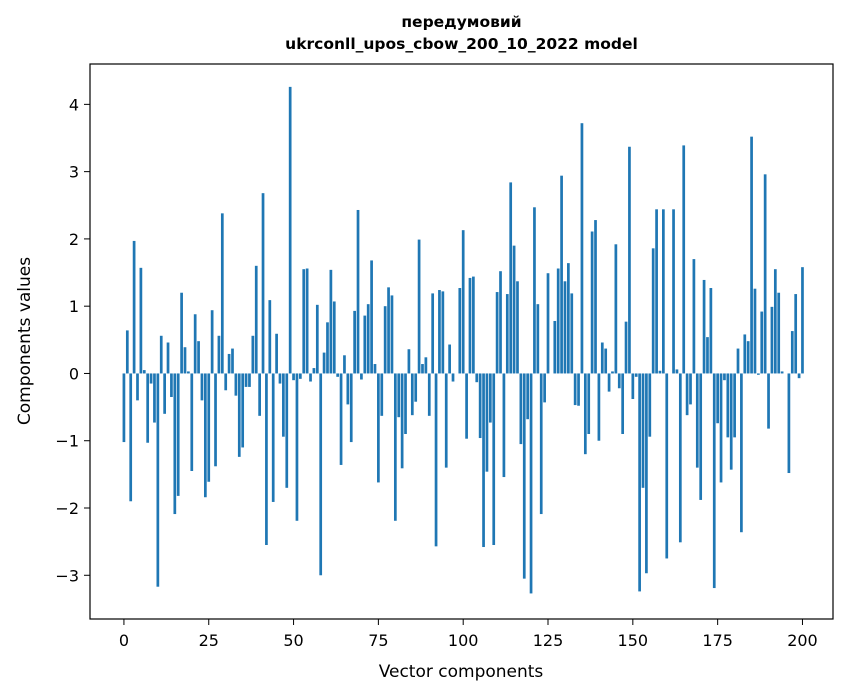 The width and height of the screenshot is (847, 696). I want to click on x-tick-label: 150, so click(633, 640).